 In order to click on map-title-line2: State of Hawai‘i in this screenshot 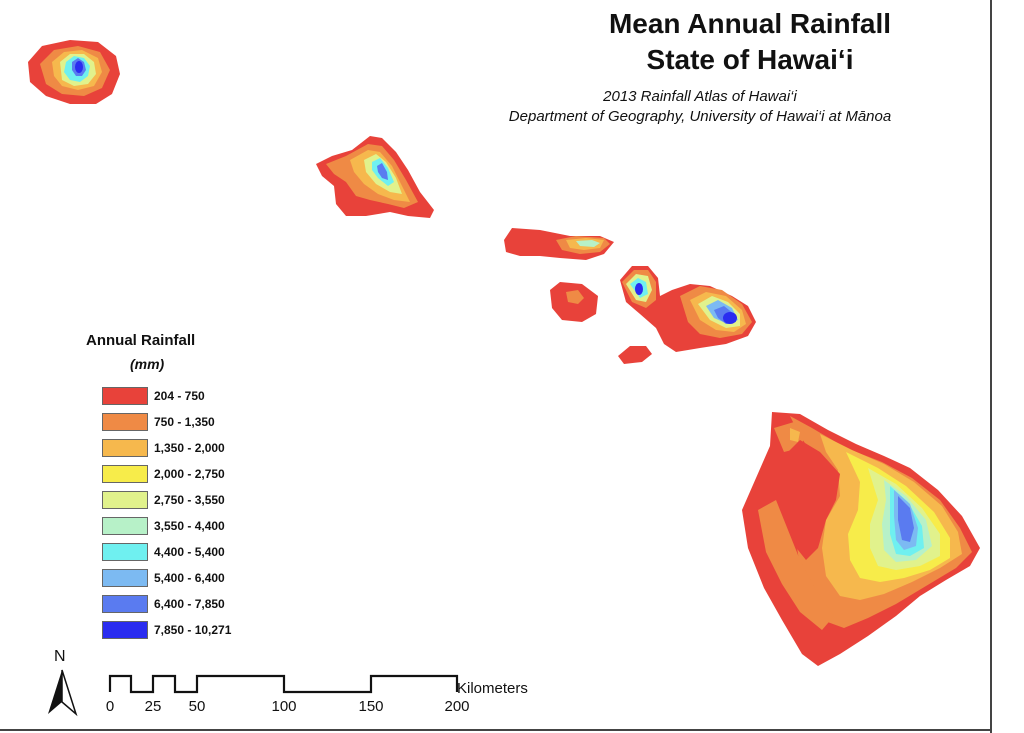, I will do `click(750, 59)`.